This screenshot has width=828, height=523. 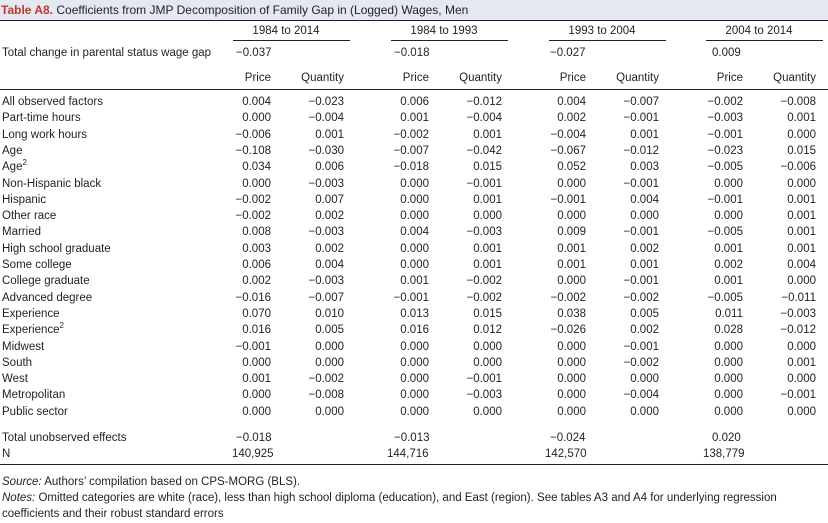 I want to click on n-label: N, so click(x=6, y=454).